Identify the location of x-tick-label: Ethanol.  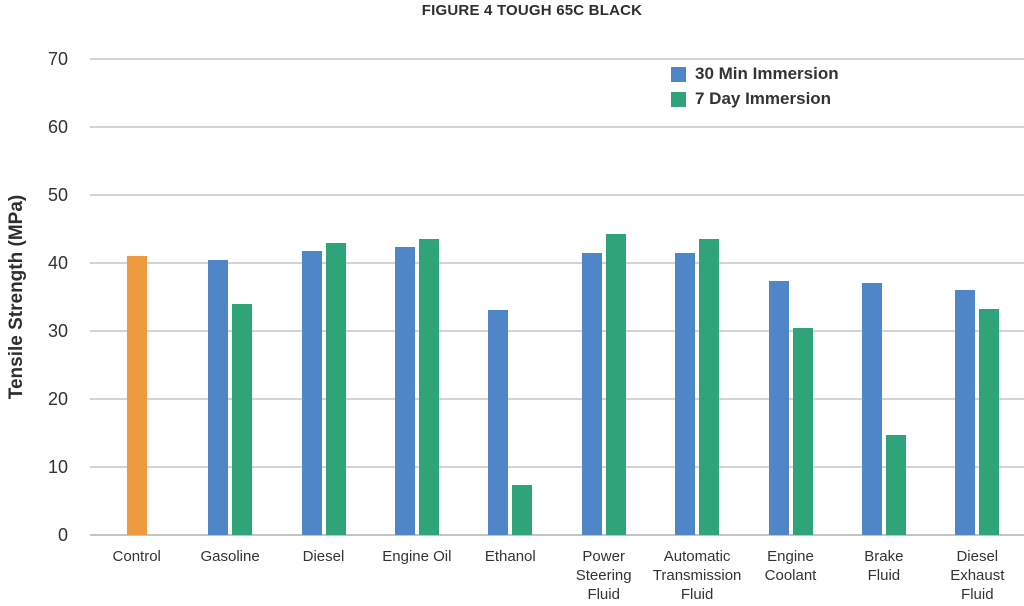
(510, 556).